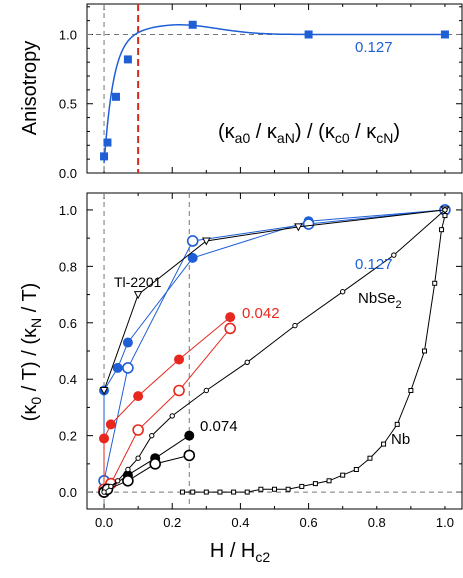 The height and width of the screenshot is (578, 463). Describe the element at coordinates (30, 88) in the screenshot. I see `top-panel-ylabel: Anisotropy` at that location.